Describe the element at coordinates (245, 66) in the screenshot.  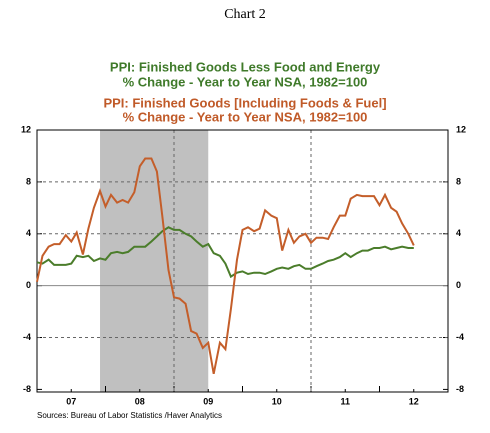
I see `legend-entry: PPI: Finished Goods Less Food and Energy` at that location.